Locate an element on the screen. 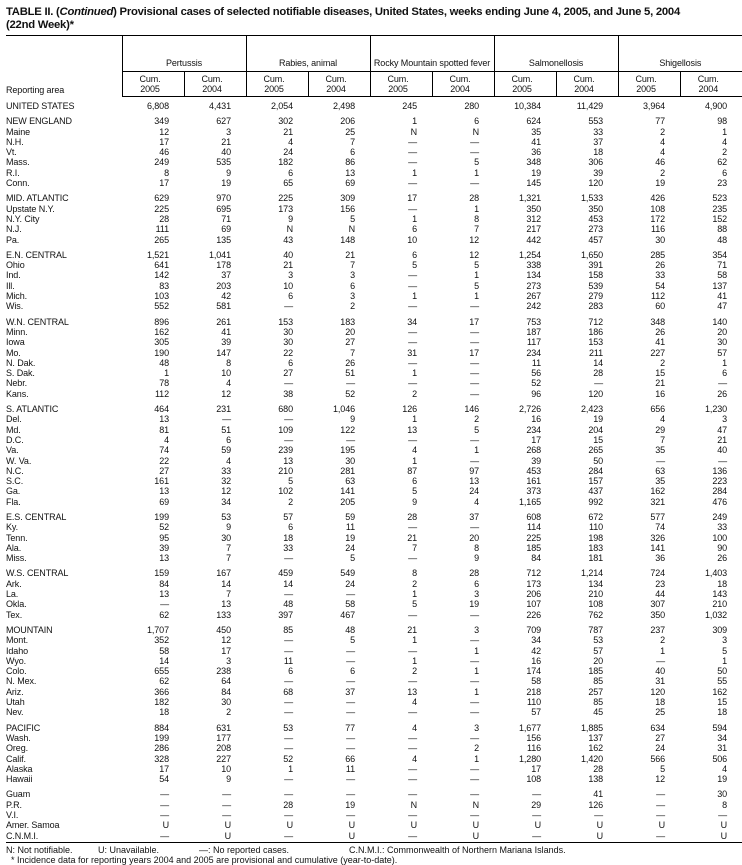 The height and width of the screenshot is (865, 742). case-count-cell: 3 is located at coordinates (353, 296).